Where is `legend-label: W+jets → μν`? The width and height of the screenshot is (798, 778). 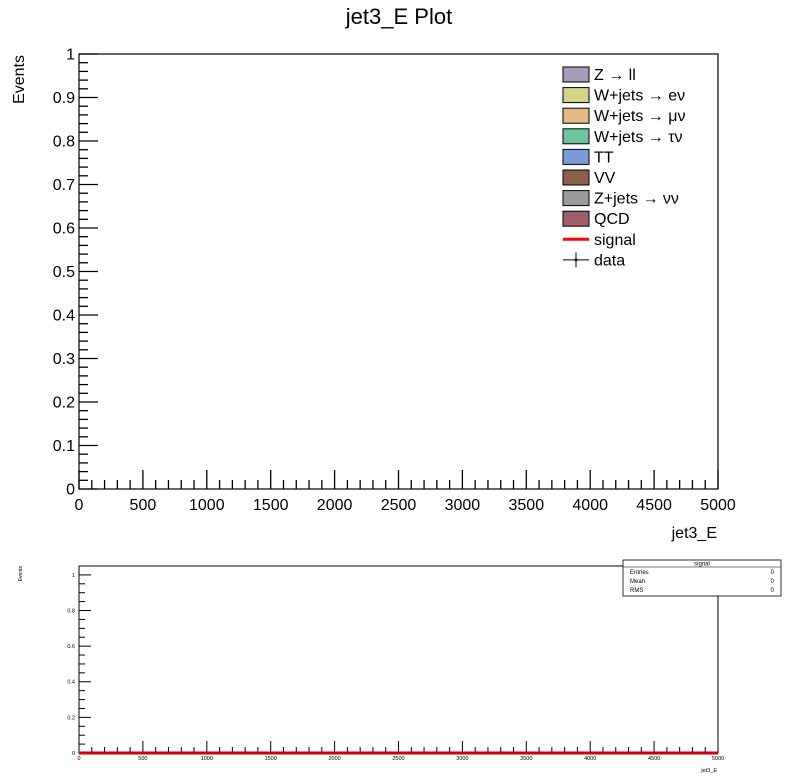 legend-label: W+jets → μν is located at coordinates (639, 116).